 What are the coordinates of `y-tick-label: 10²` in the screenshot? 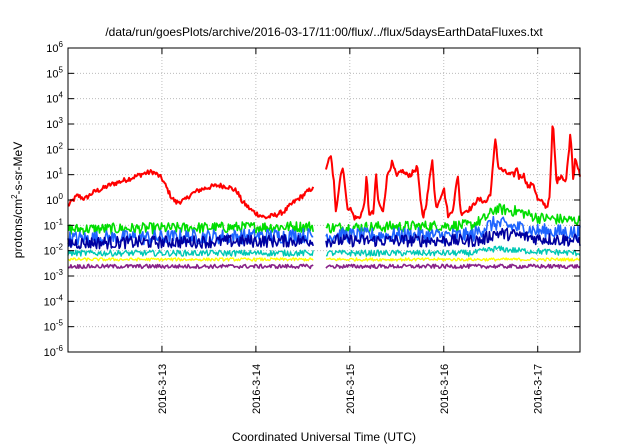 It's located at (54, 148).